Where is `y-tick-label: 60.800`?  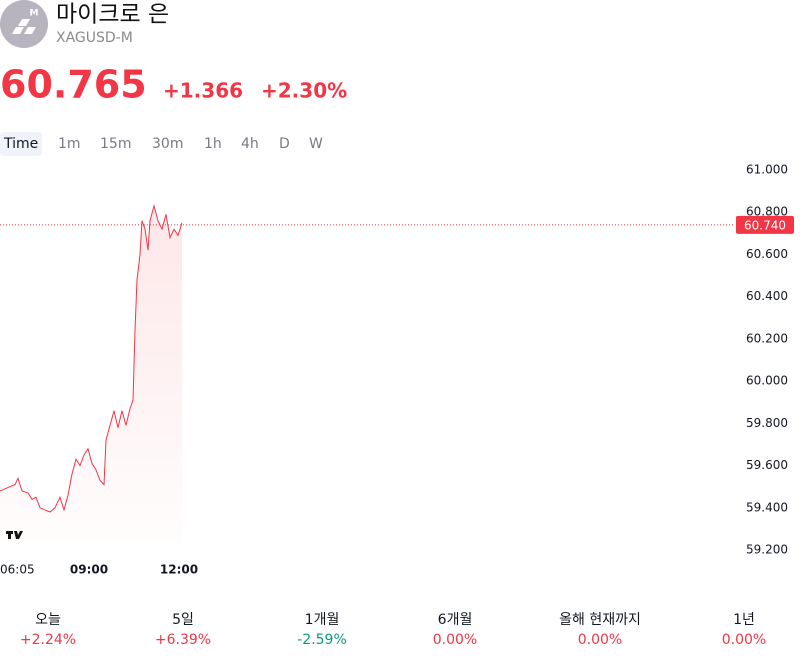 y-tick-label: 60.800 is located at coordinates (767, 212).